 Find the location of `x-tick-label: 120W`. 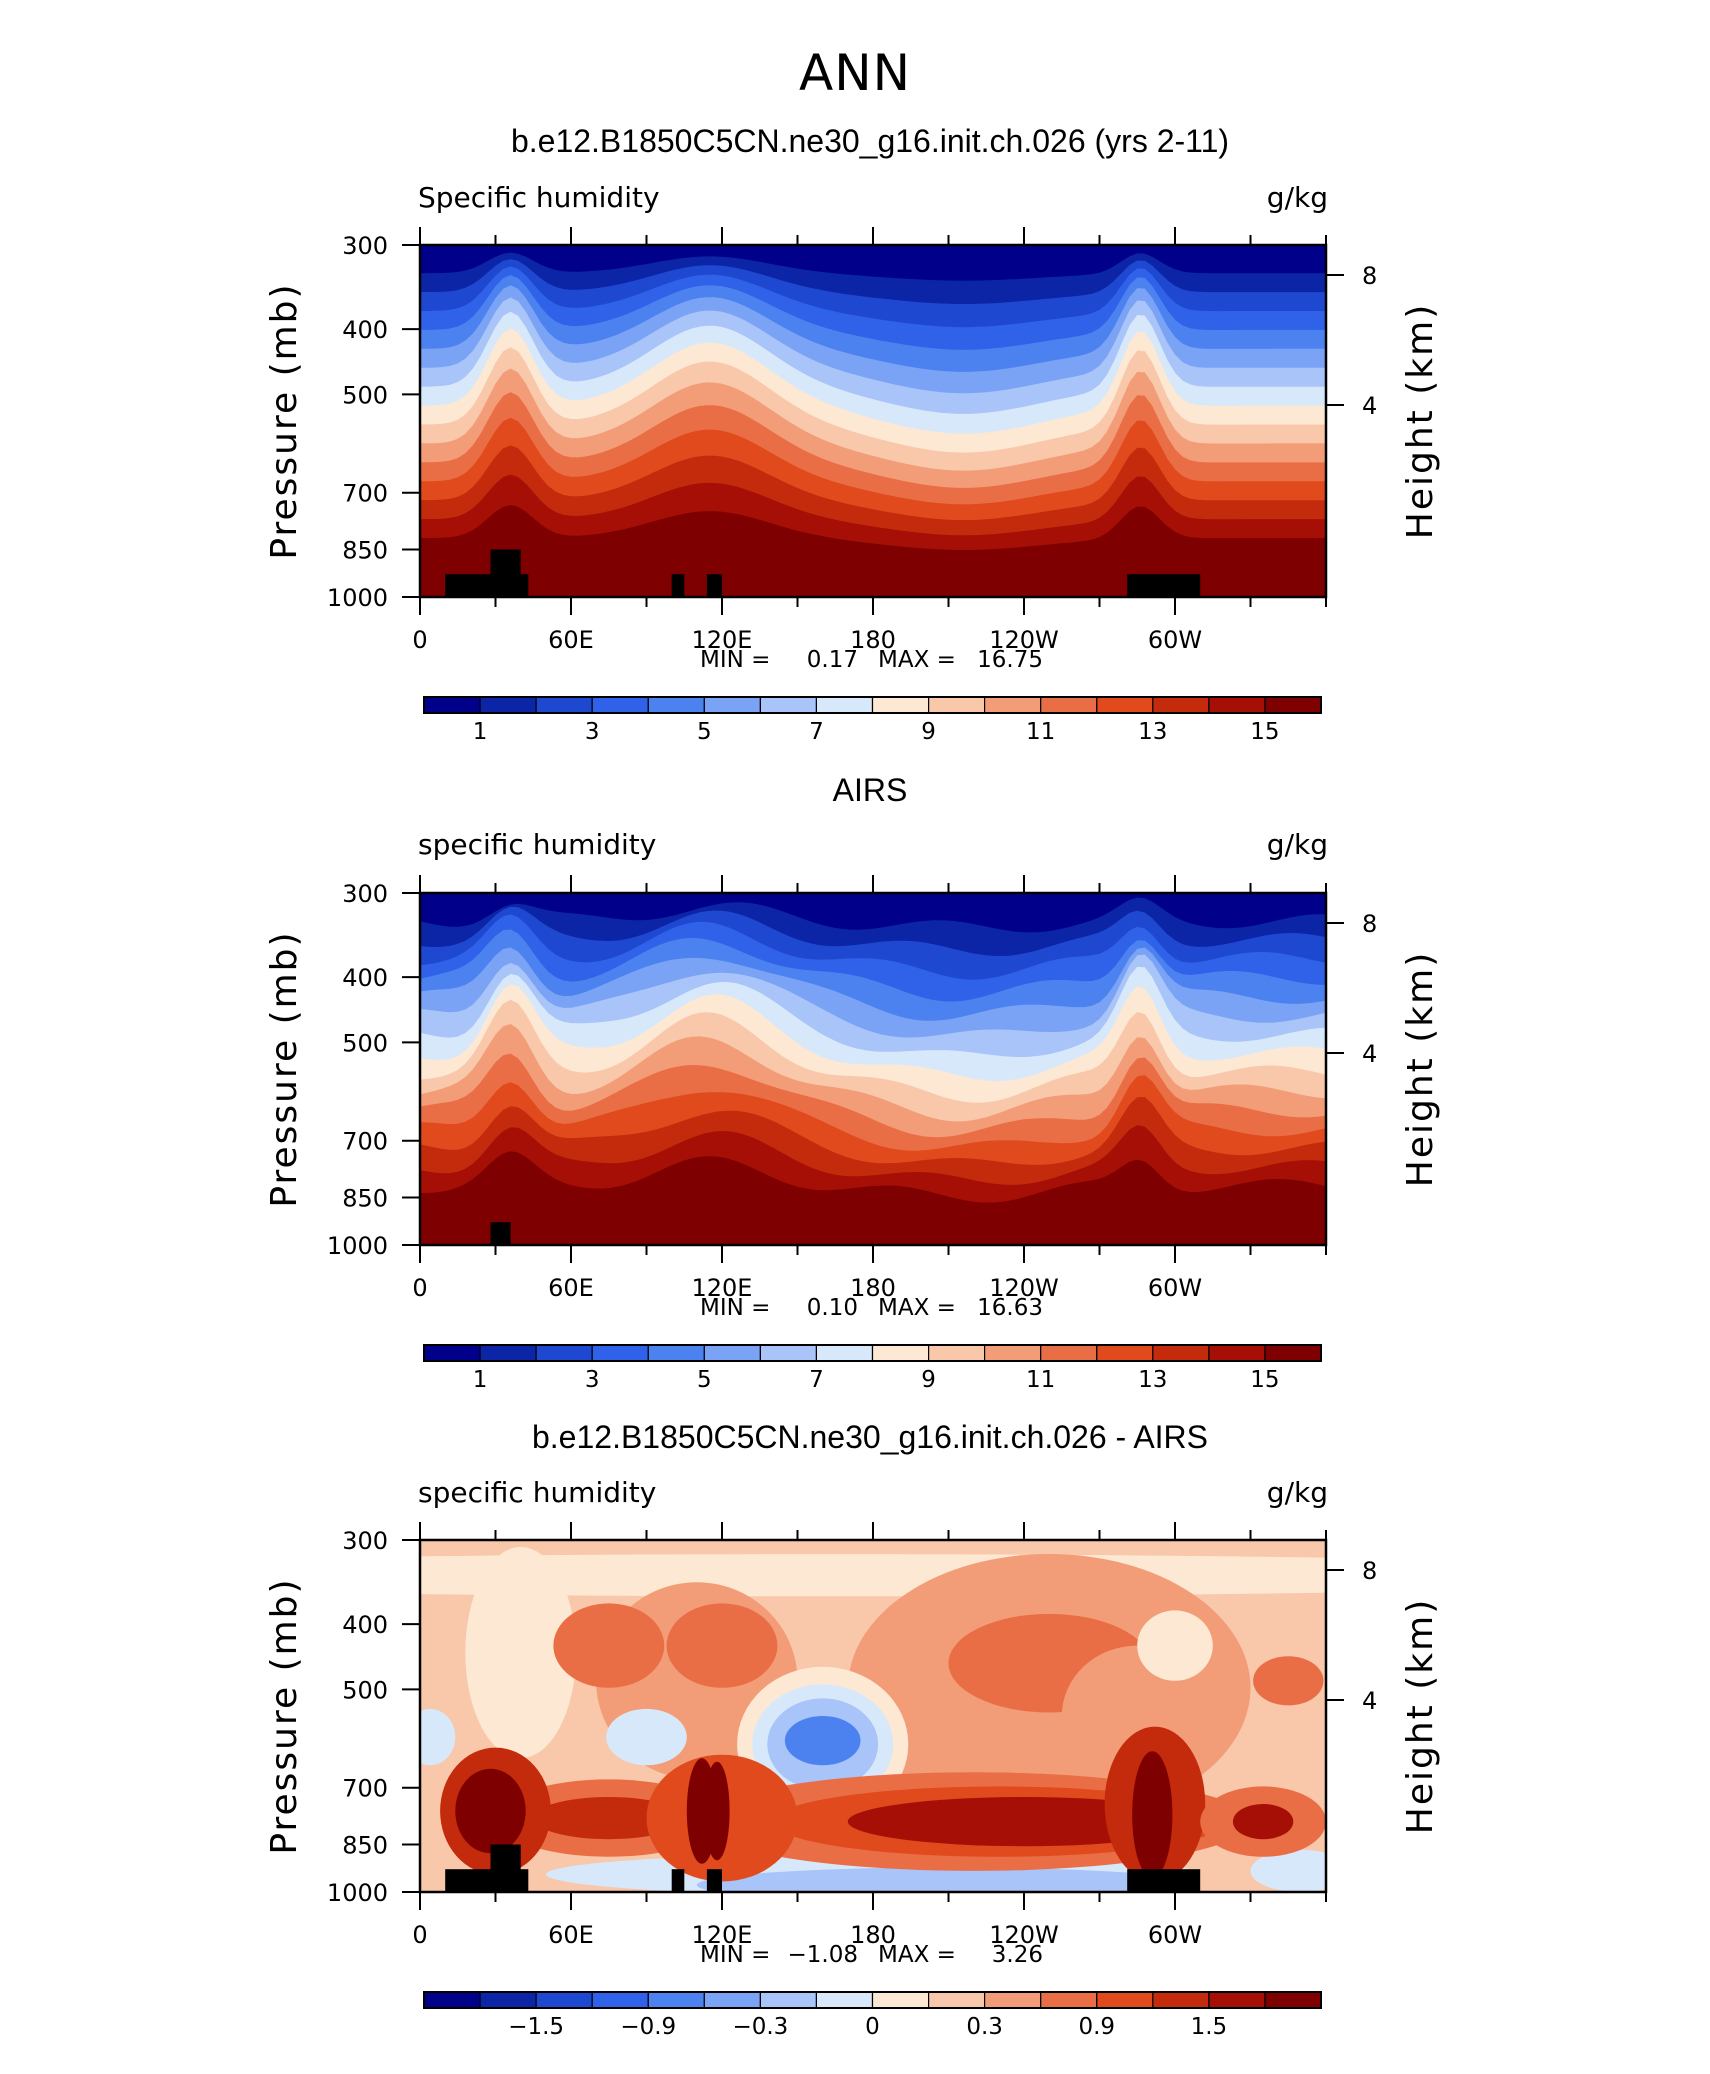

x-tick-label: 120W is located at coordinates (1024, 640).